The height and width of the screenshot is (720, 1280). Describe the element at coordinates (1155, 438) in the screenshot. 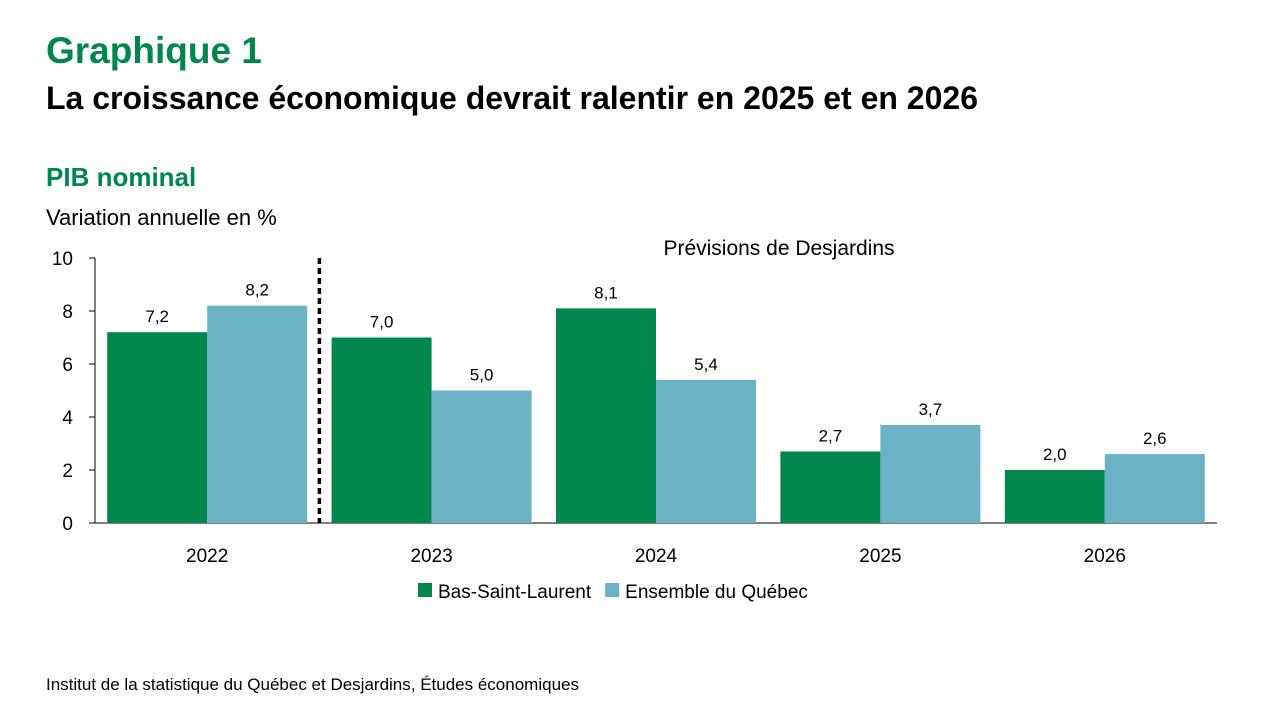

I see `data-label: 2,6` at that location.